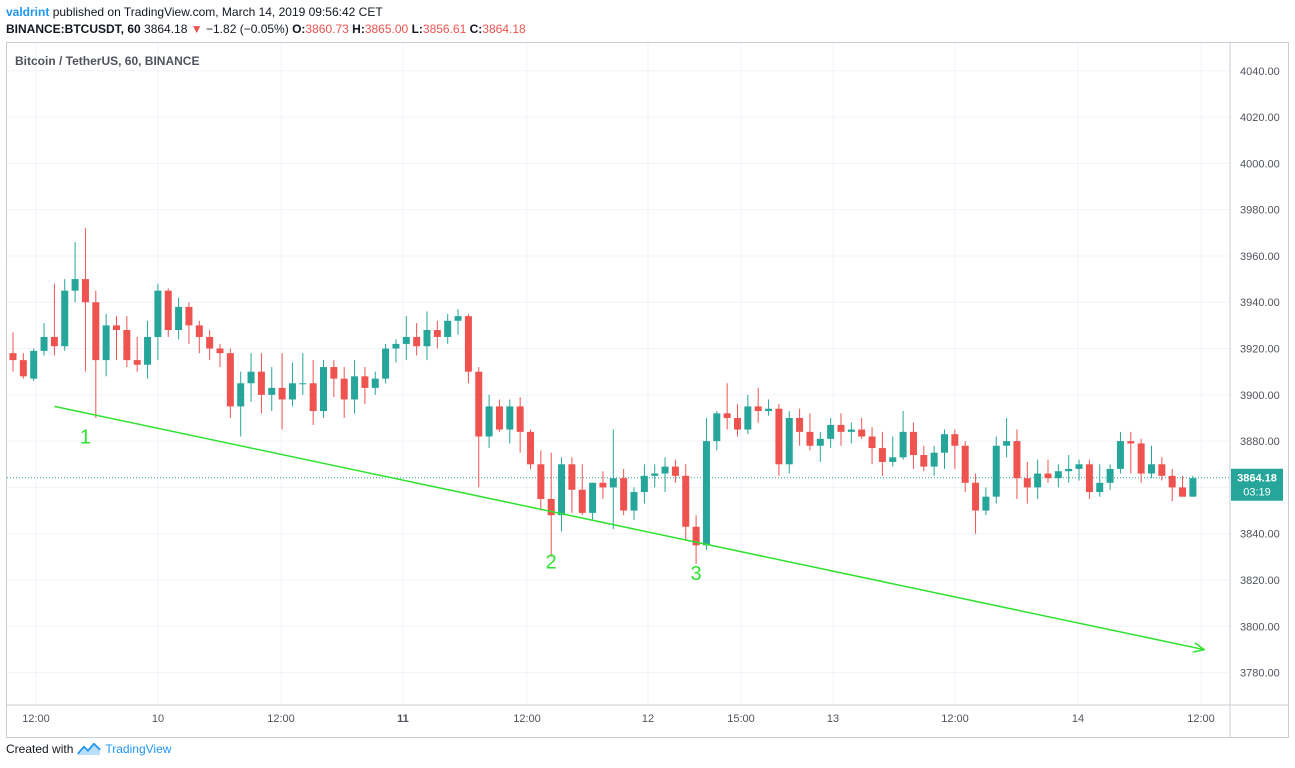 Image resolution: width=1295 pixels, height=768 pixels. I want to click on created-with-text: Created with, so click(40, 749).